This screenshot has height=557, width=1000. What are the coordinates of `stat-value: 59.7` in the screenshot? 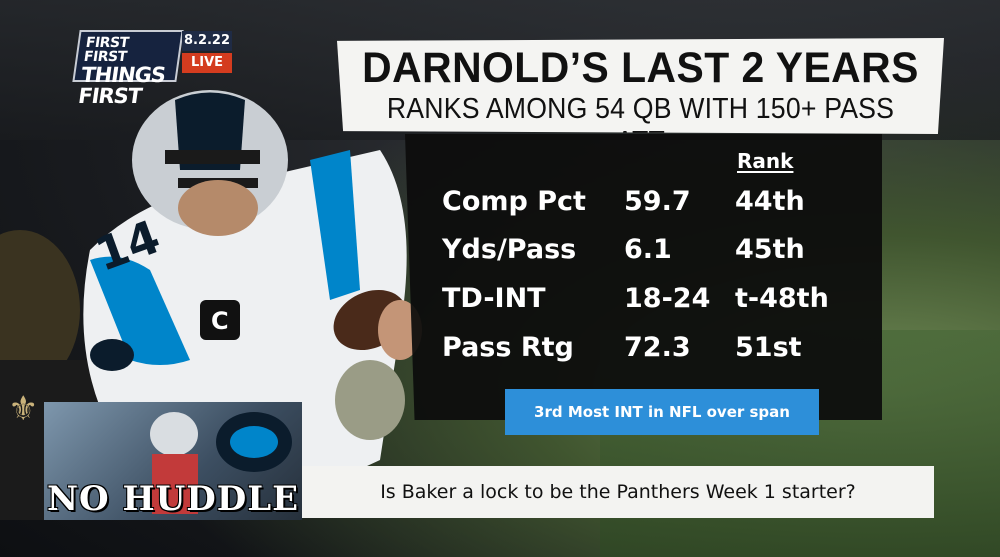 It's located at (657, 201).